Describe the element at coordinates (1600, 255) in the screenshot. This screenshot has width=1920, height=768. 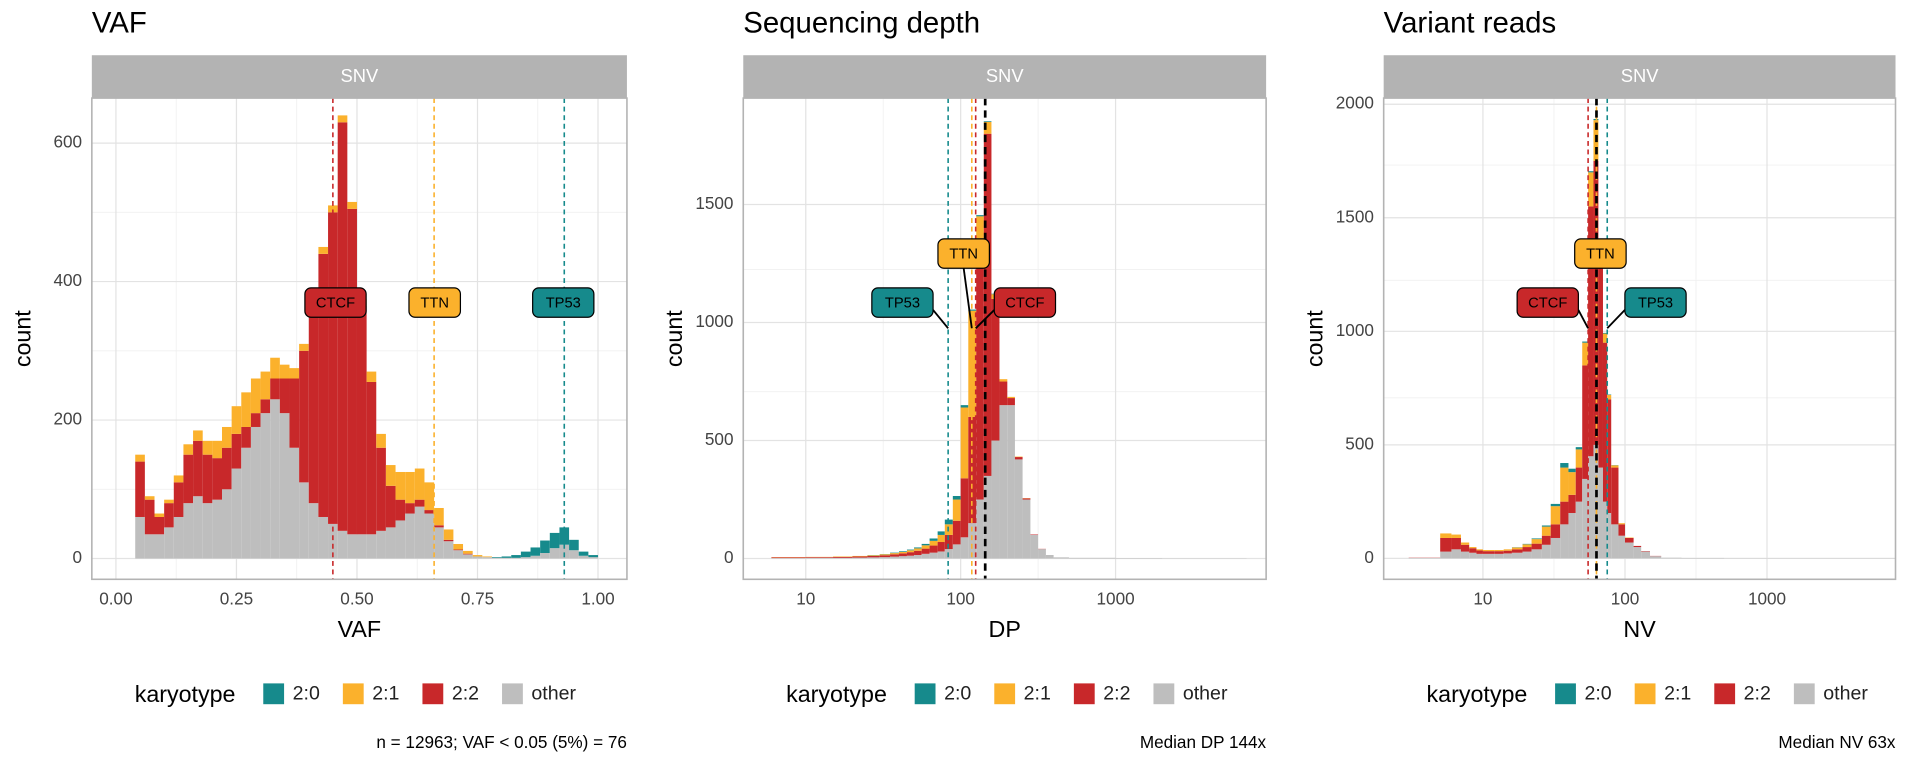
I see `annotation-label: TTN` at that location.